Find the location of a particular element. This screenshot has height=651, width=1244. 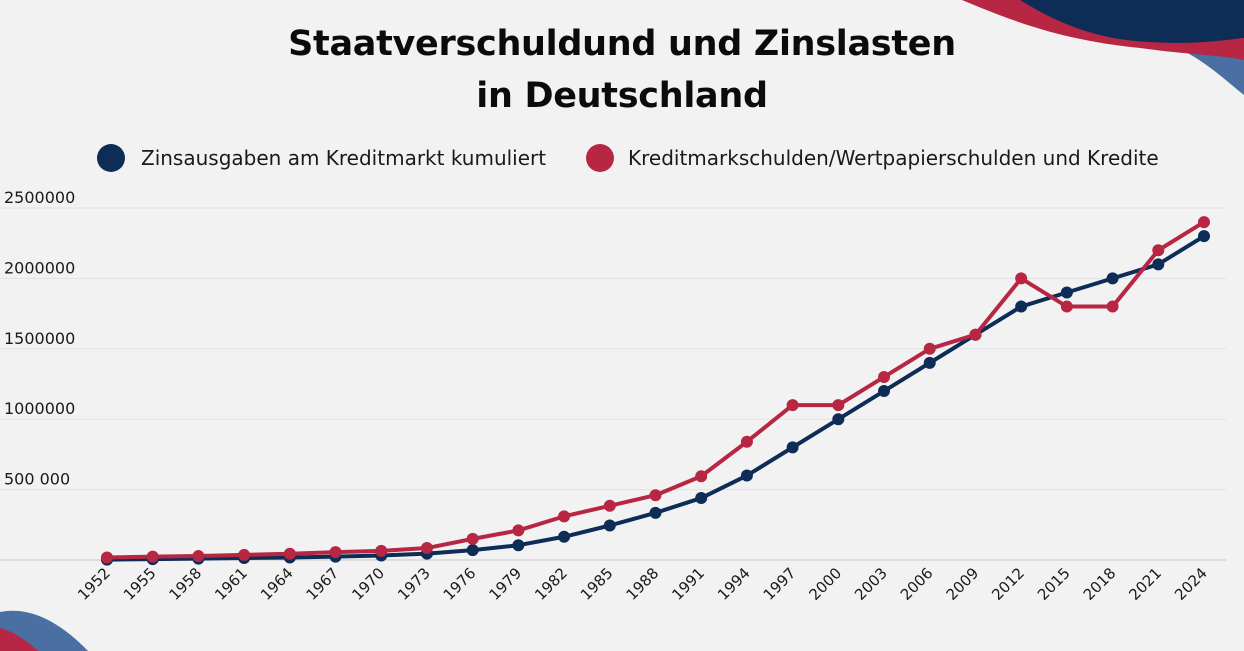

data-point-s0-1985 is located at coordinates (609, 525).